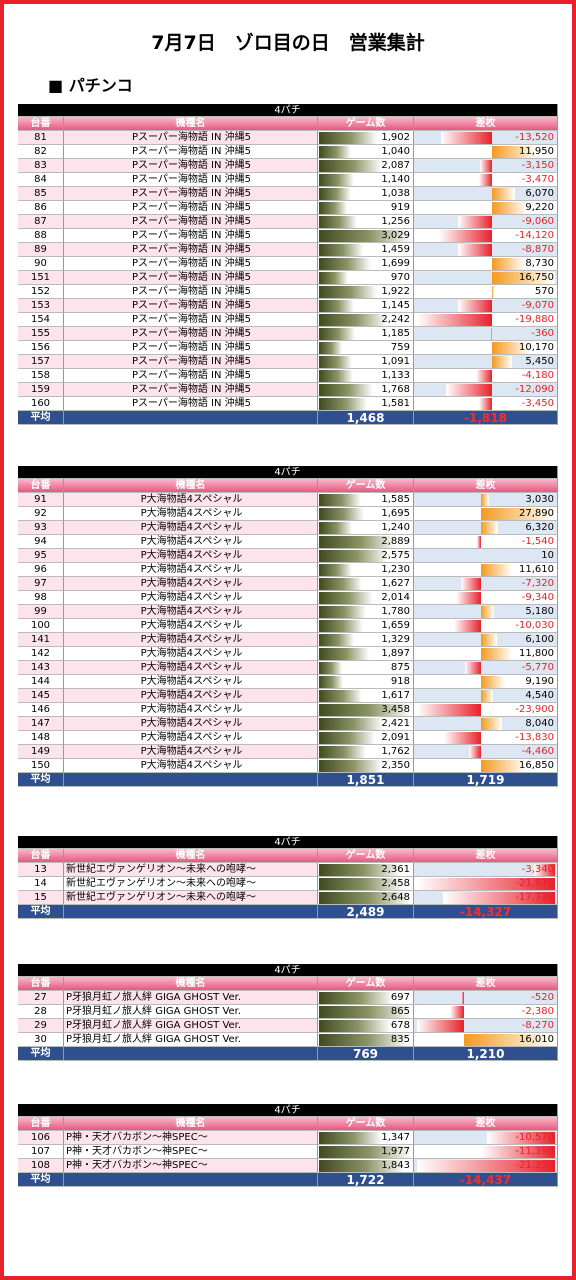  What do you see at coordinates (395, 291) in the screenshot?
I see `games-text: 1,922` at bounding box center [395, 291].